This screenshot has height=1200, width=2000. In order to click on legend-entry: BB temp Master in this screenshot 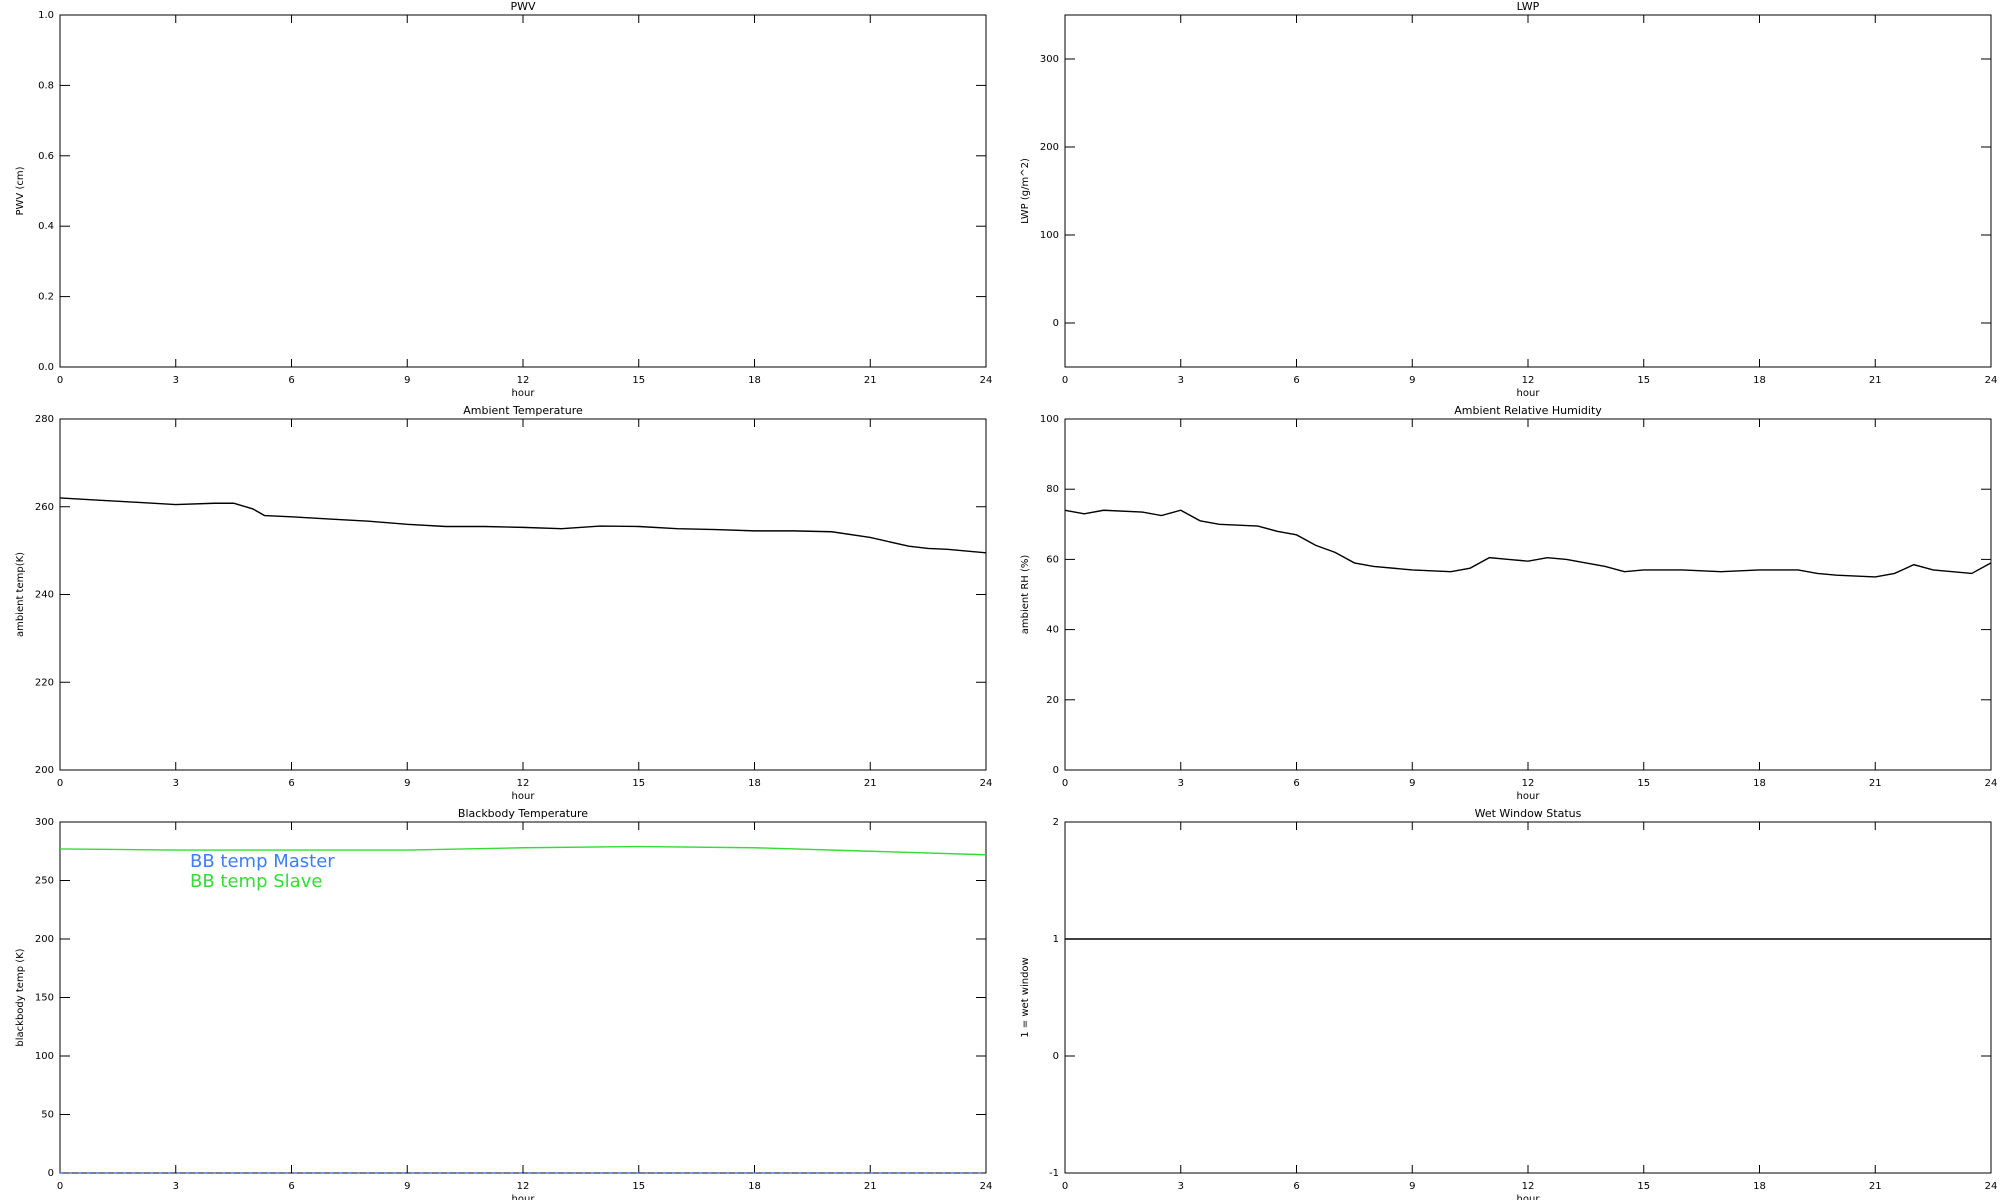, I will do `click(262, 861)`.